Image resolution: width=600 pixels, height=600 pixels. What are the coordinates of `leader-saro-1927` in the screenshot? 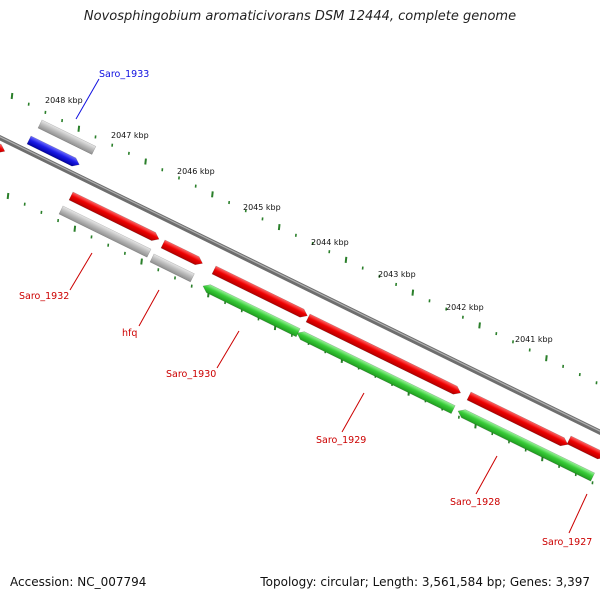 It's located at (578, 513).